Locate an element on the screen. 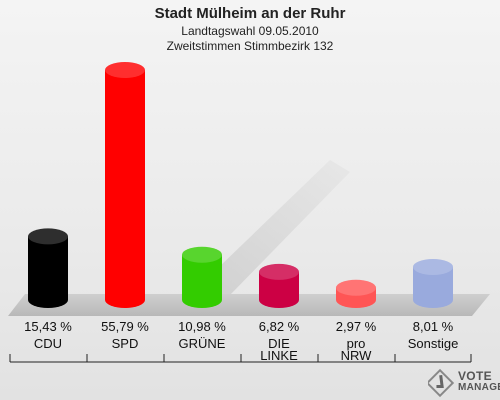 This screenshot has width=500, height=400. chart-subtitle: Landtagswahl 09.05.2010 is located at coordinates (250, 31).